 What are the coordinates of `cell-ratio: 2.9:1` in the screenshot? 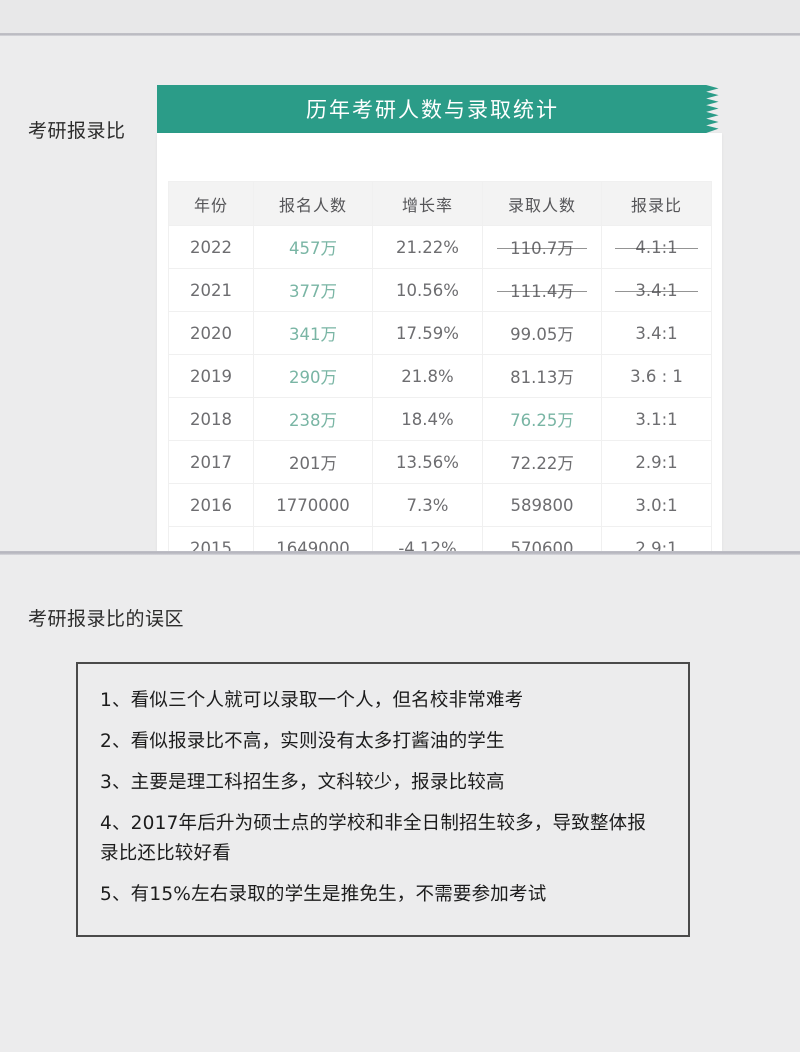 It's located at (656, 462).